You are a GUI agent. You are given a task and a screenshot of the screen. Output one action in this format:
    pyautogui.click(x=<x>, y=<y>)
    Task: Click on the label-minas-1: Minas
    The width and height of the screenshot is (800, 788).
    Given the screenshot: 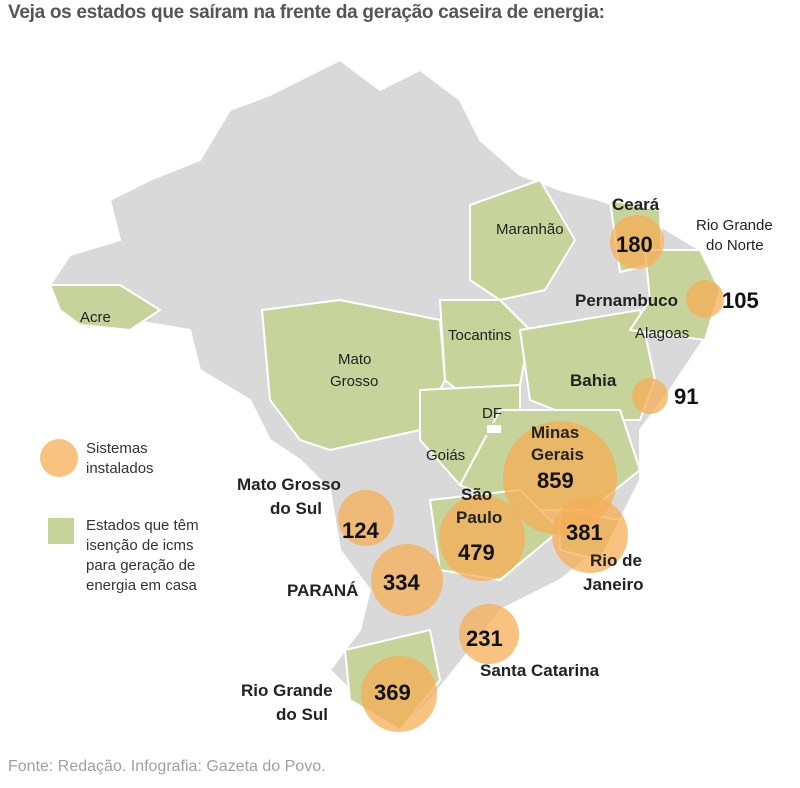 What is the action you would take?
    pyautogui.click(x=555, y=432)
    